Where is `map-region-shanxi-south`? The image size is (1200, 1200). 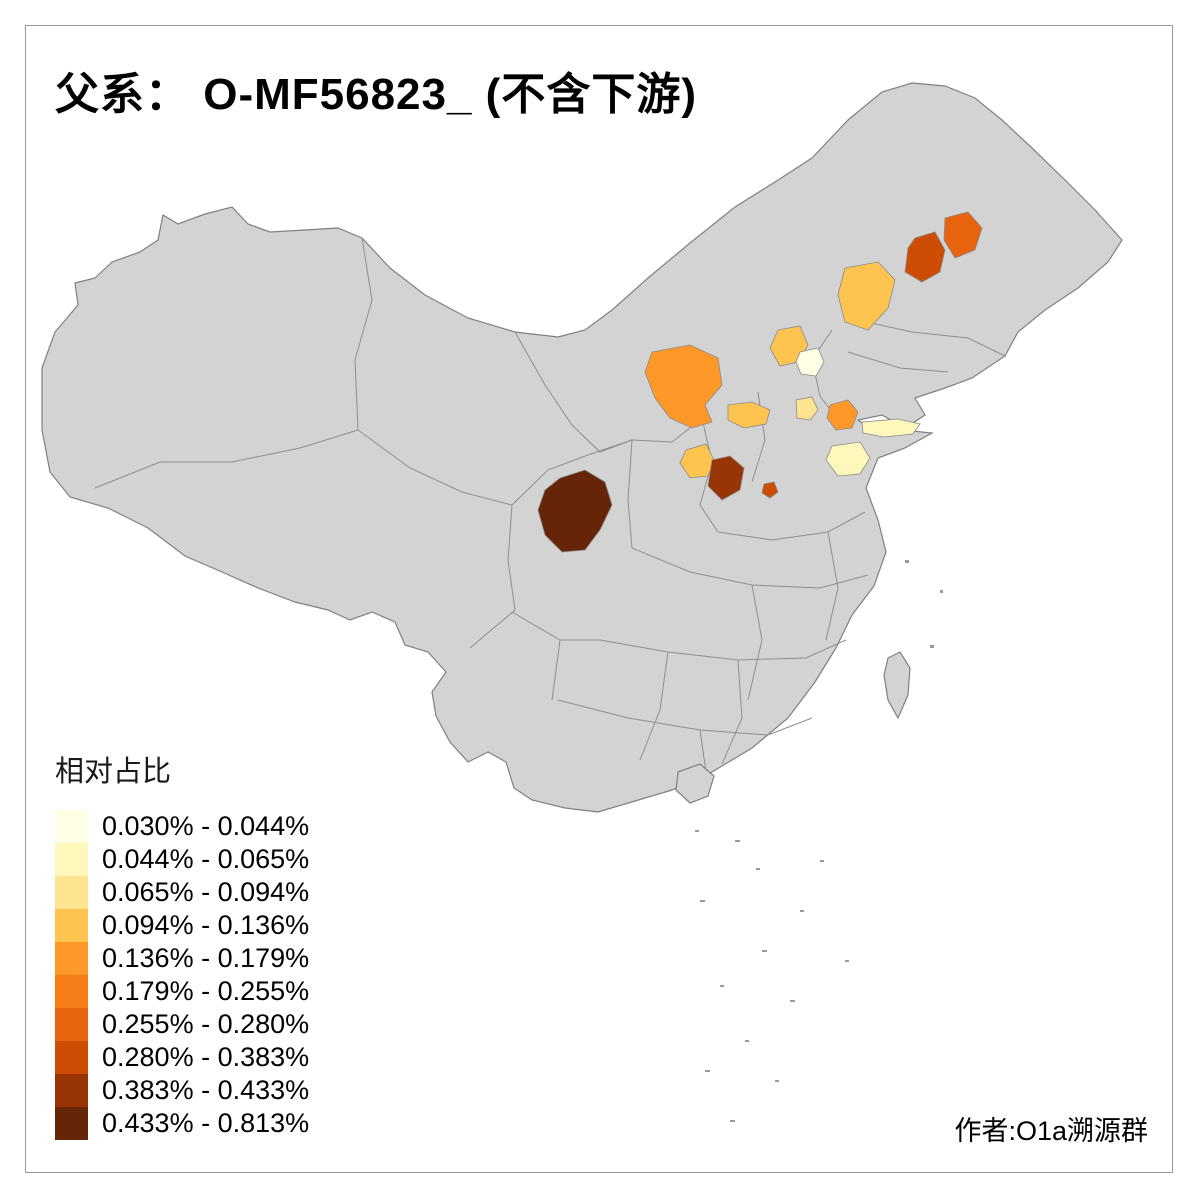 map-region-shanxi-south is located at coordinates (726, 478).